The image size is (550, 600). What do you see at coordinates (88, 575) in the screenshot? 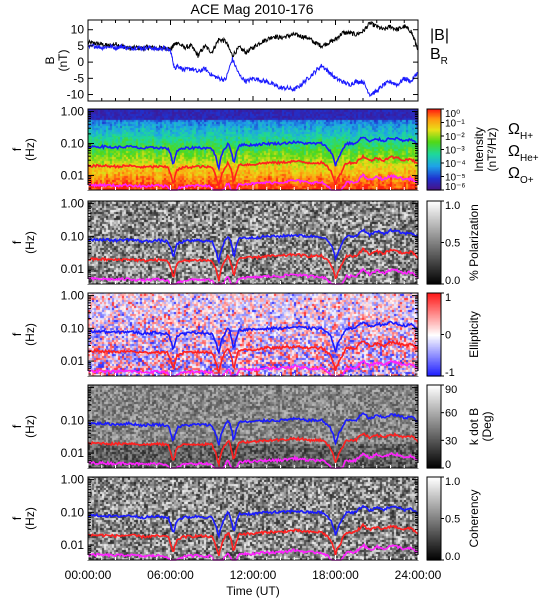
I see `x-tick-label: 00:00:00` at bounding box center [88, 575].